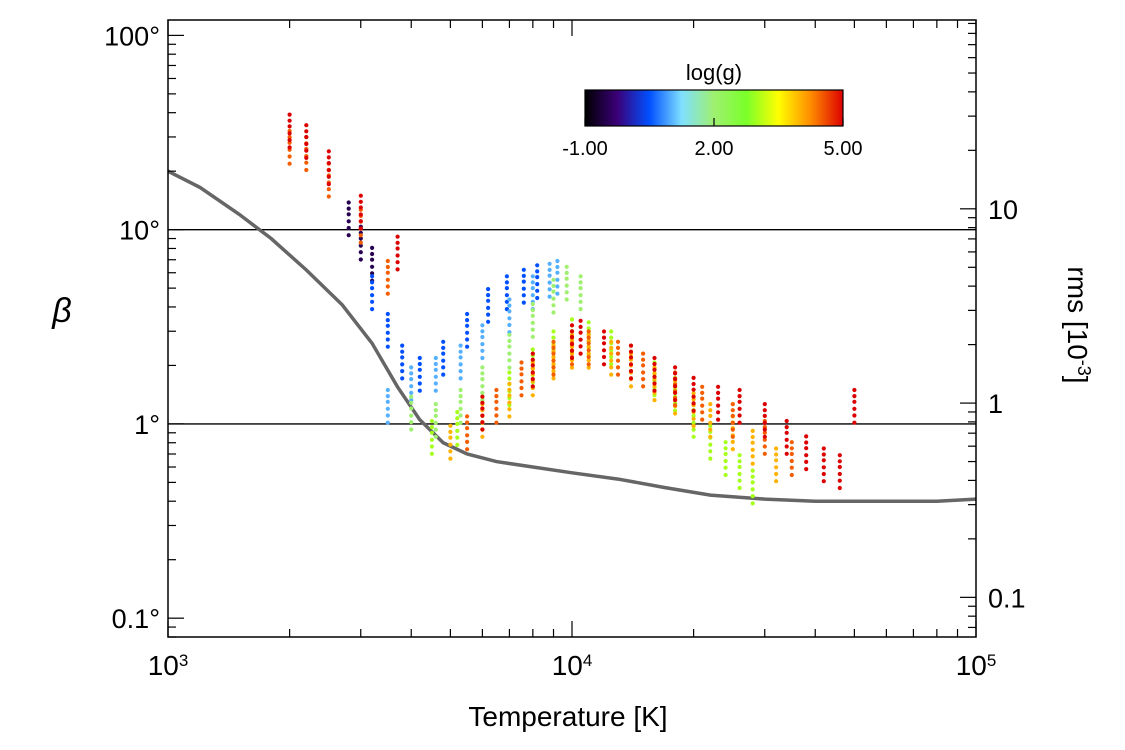 Image resolution: width=1125 pixels, height=750 pixels. Describe the element at coordinates (567, 716) in the screenshot. I see `x-axis-label: Temperature [K]` at that location.